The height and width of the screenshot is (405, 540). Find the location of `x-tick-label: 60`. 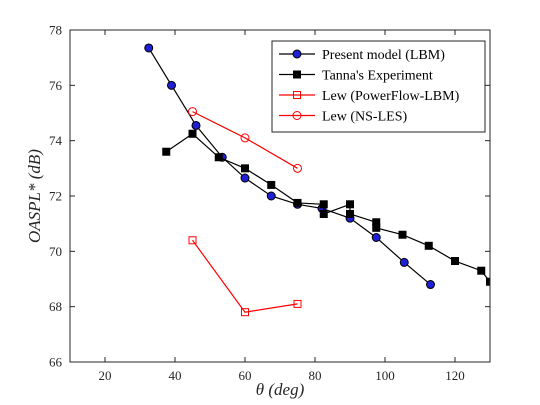

x-tick-label: 60 is located at coordinates (245, 375).